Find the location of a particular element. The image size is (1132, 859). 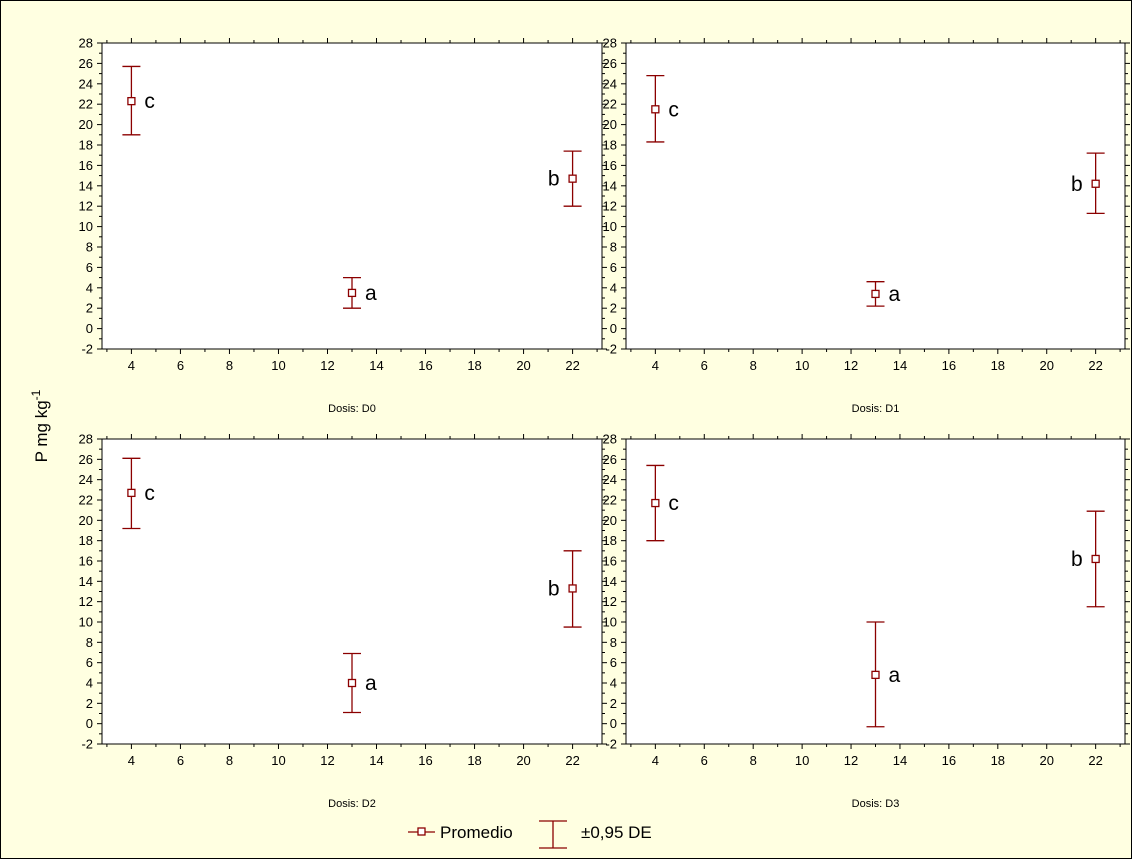

y-tick-label: 22 is located at coordinates (86, 104).